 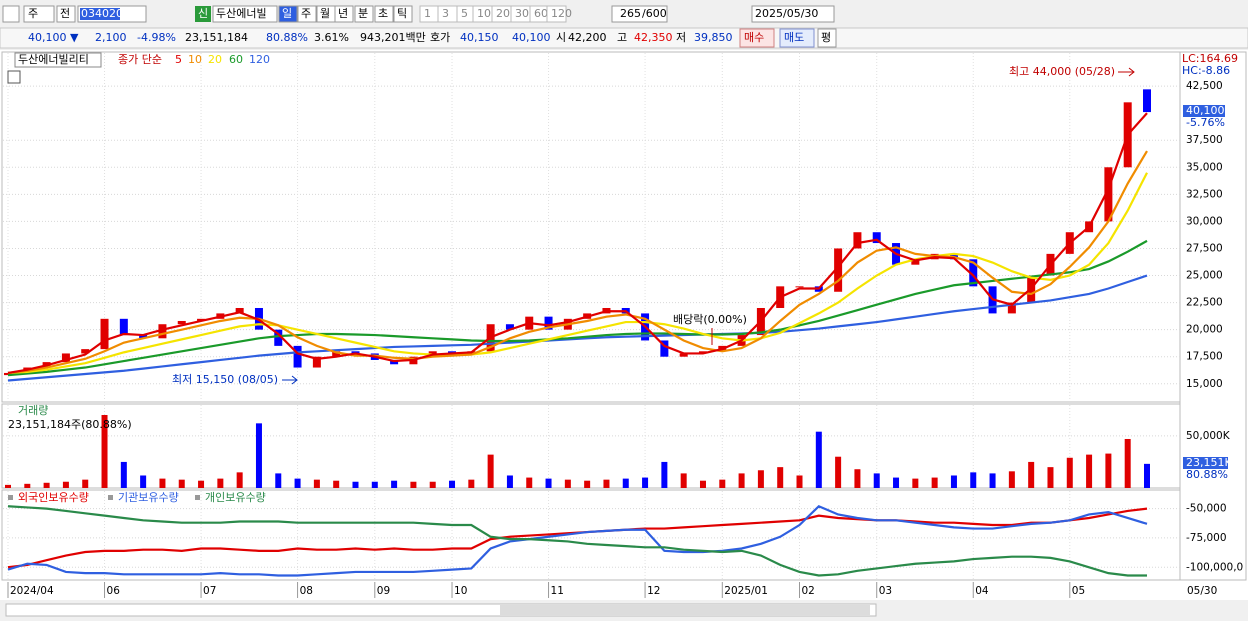 What do you see at coordinates (1206, 509) in the screenshot?
I see `y-tick-label: -50,000` at bounding box center [1206, 509].